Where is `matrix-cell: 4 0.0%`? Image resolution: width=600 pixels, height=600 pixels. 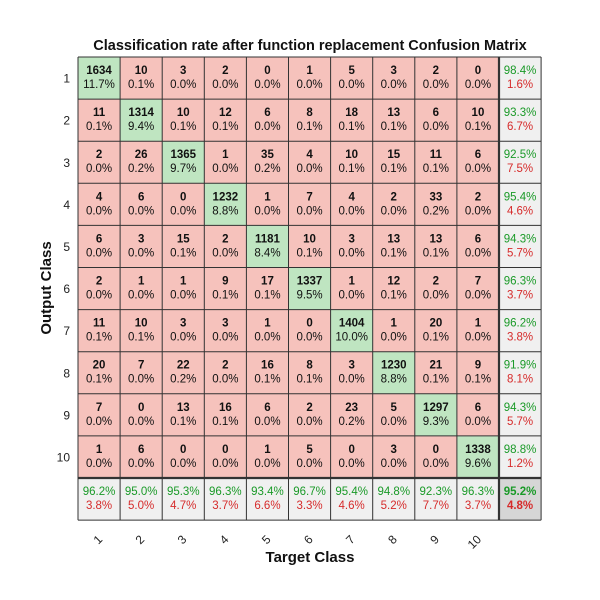 matrix-cell: 4 0.0% is located at coordinates (309, 162).